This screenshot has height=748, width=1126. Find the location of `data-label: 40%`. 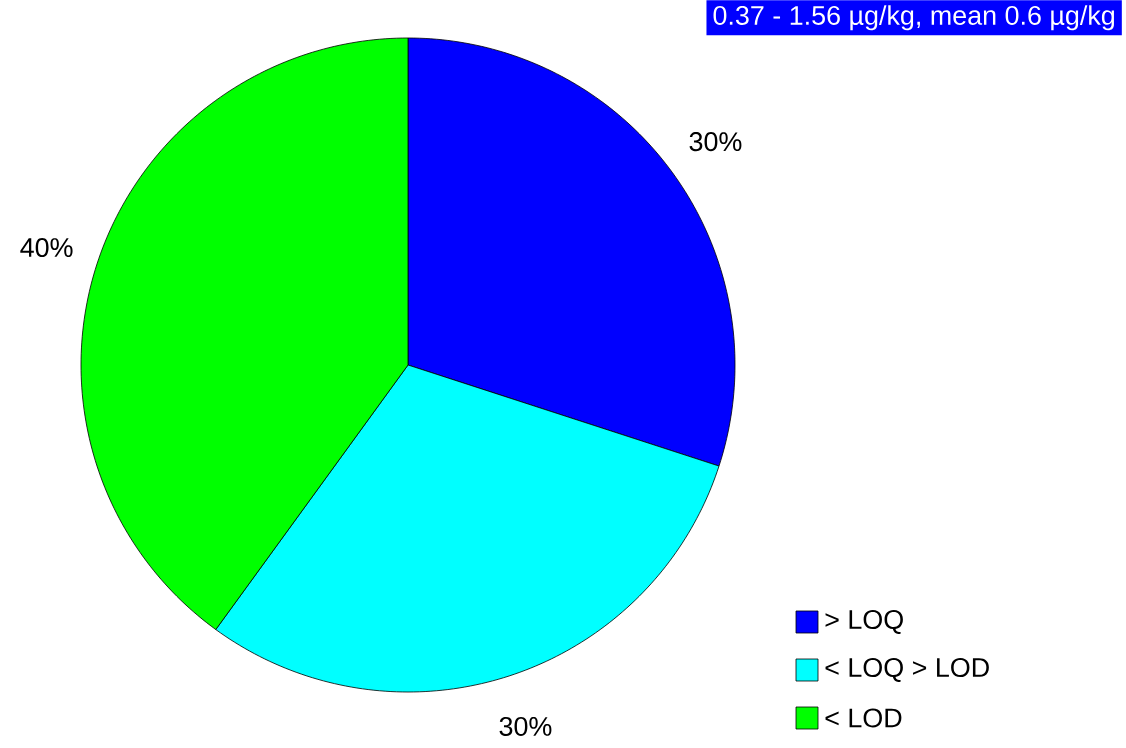

data-label: 40% is located at coordinates (46, 248).